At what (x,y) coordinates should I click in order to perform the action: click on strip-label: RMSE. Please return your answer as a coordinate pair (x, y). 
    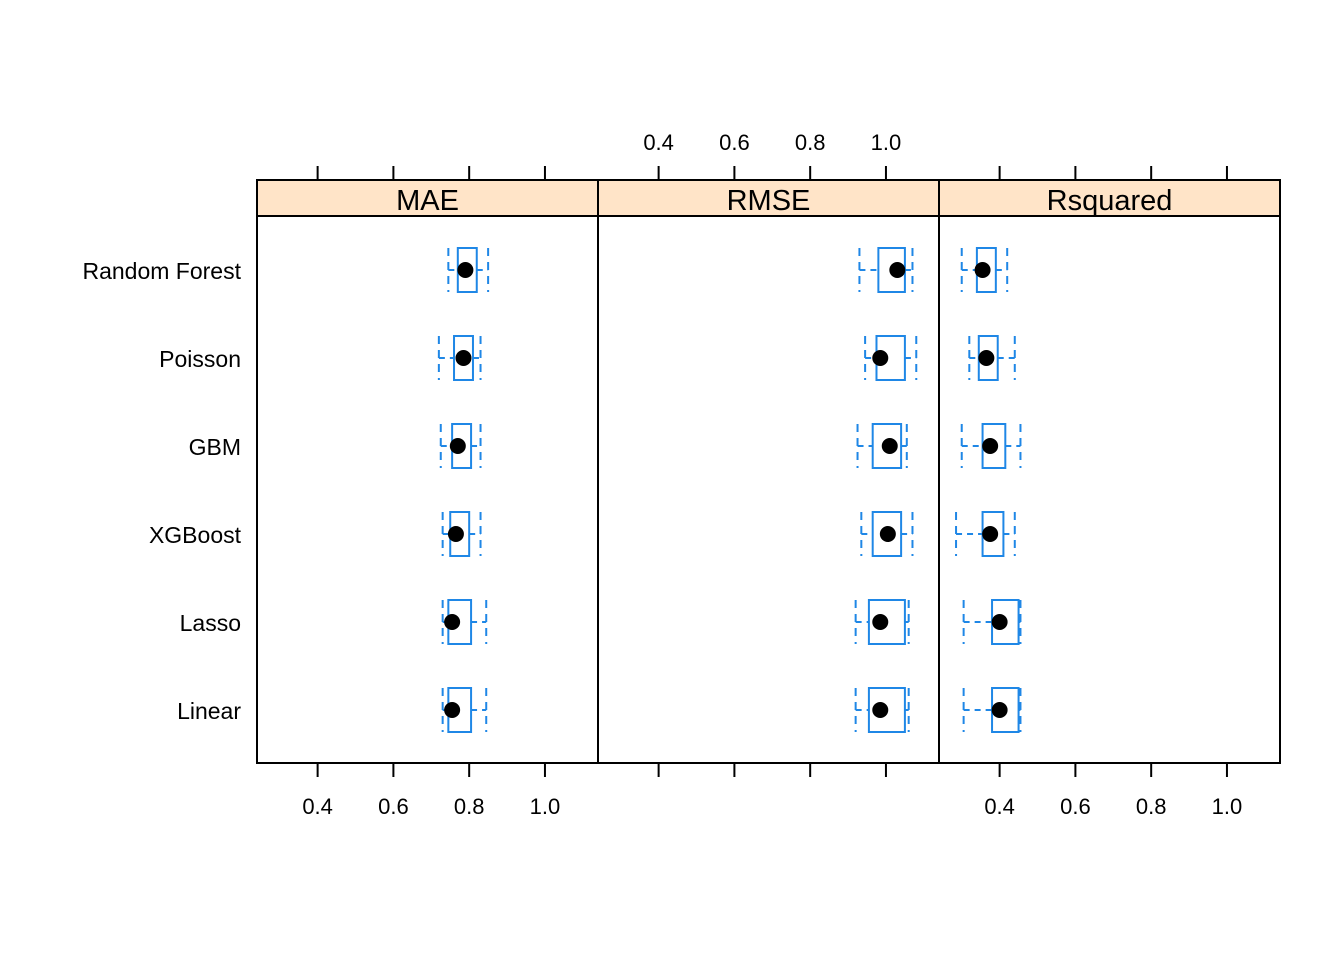
    Looking at the image, I should click on (769, 201).